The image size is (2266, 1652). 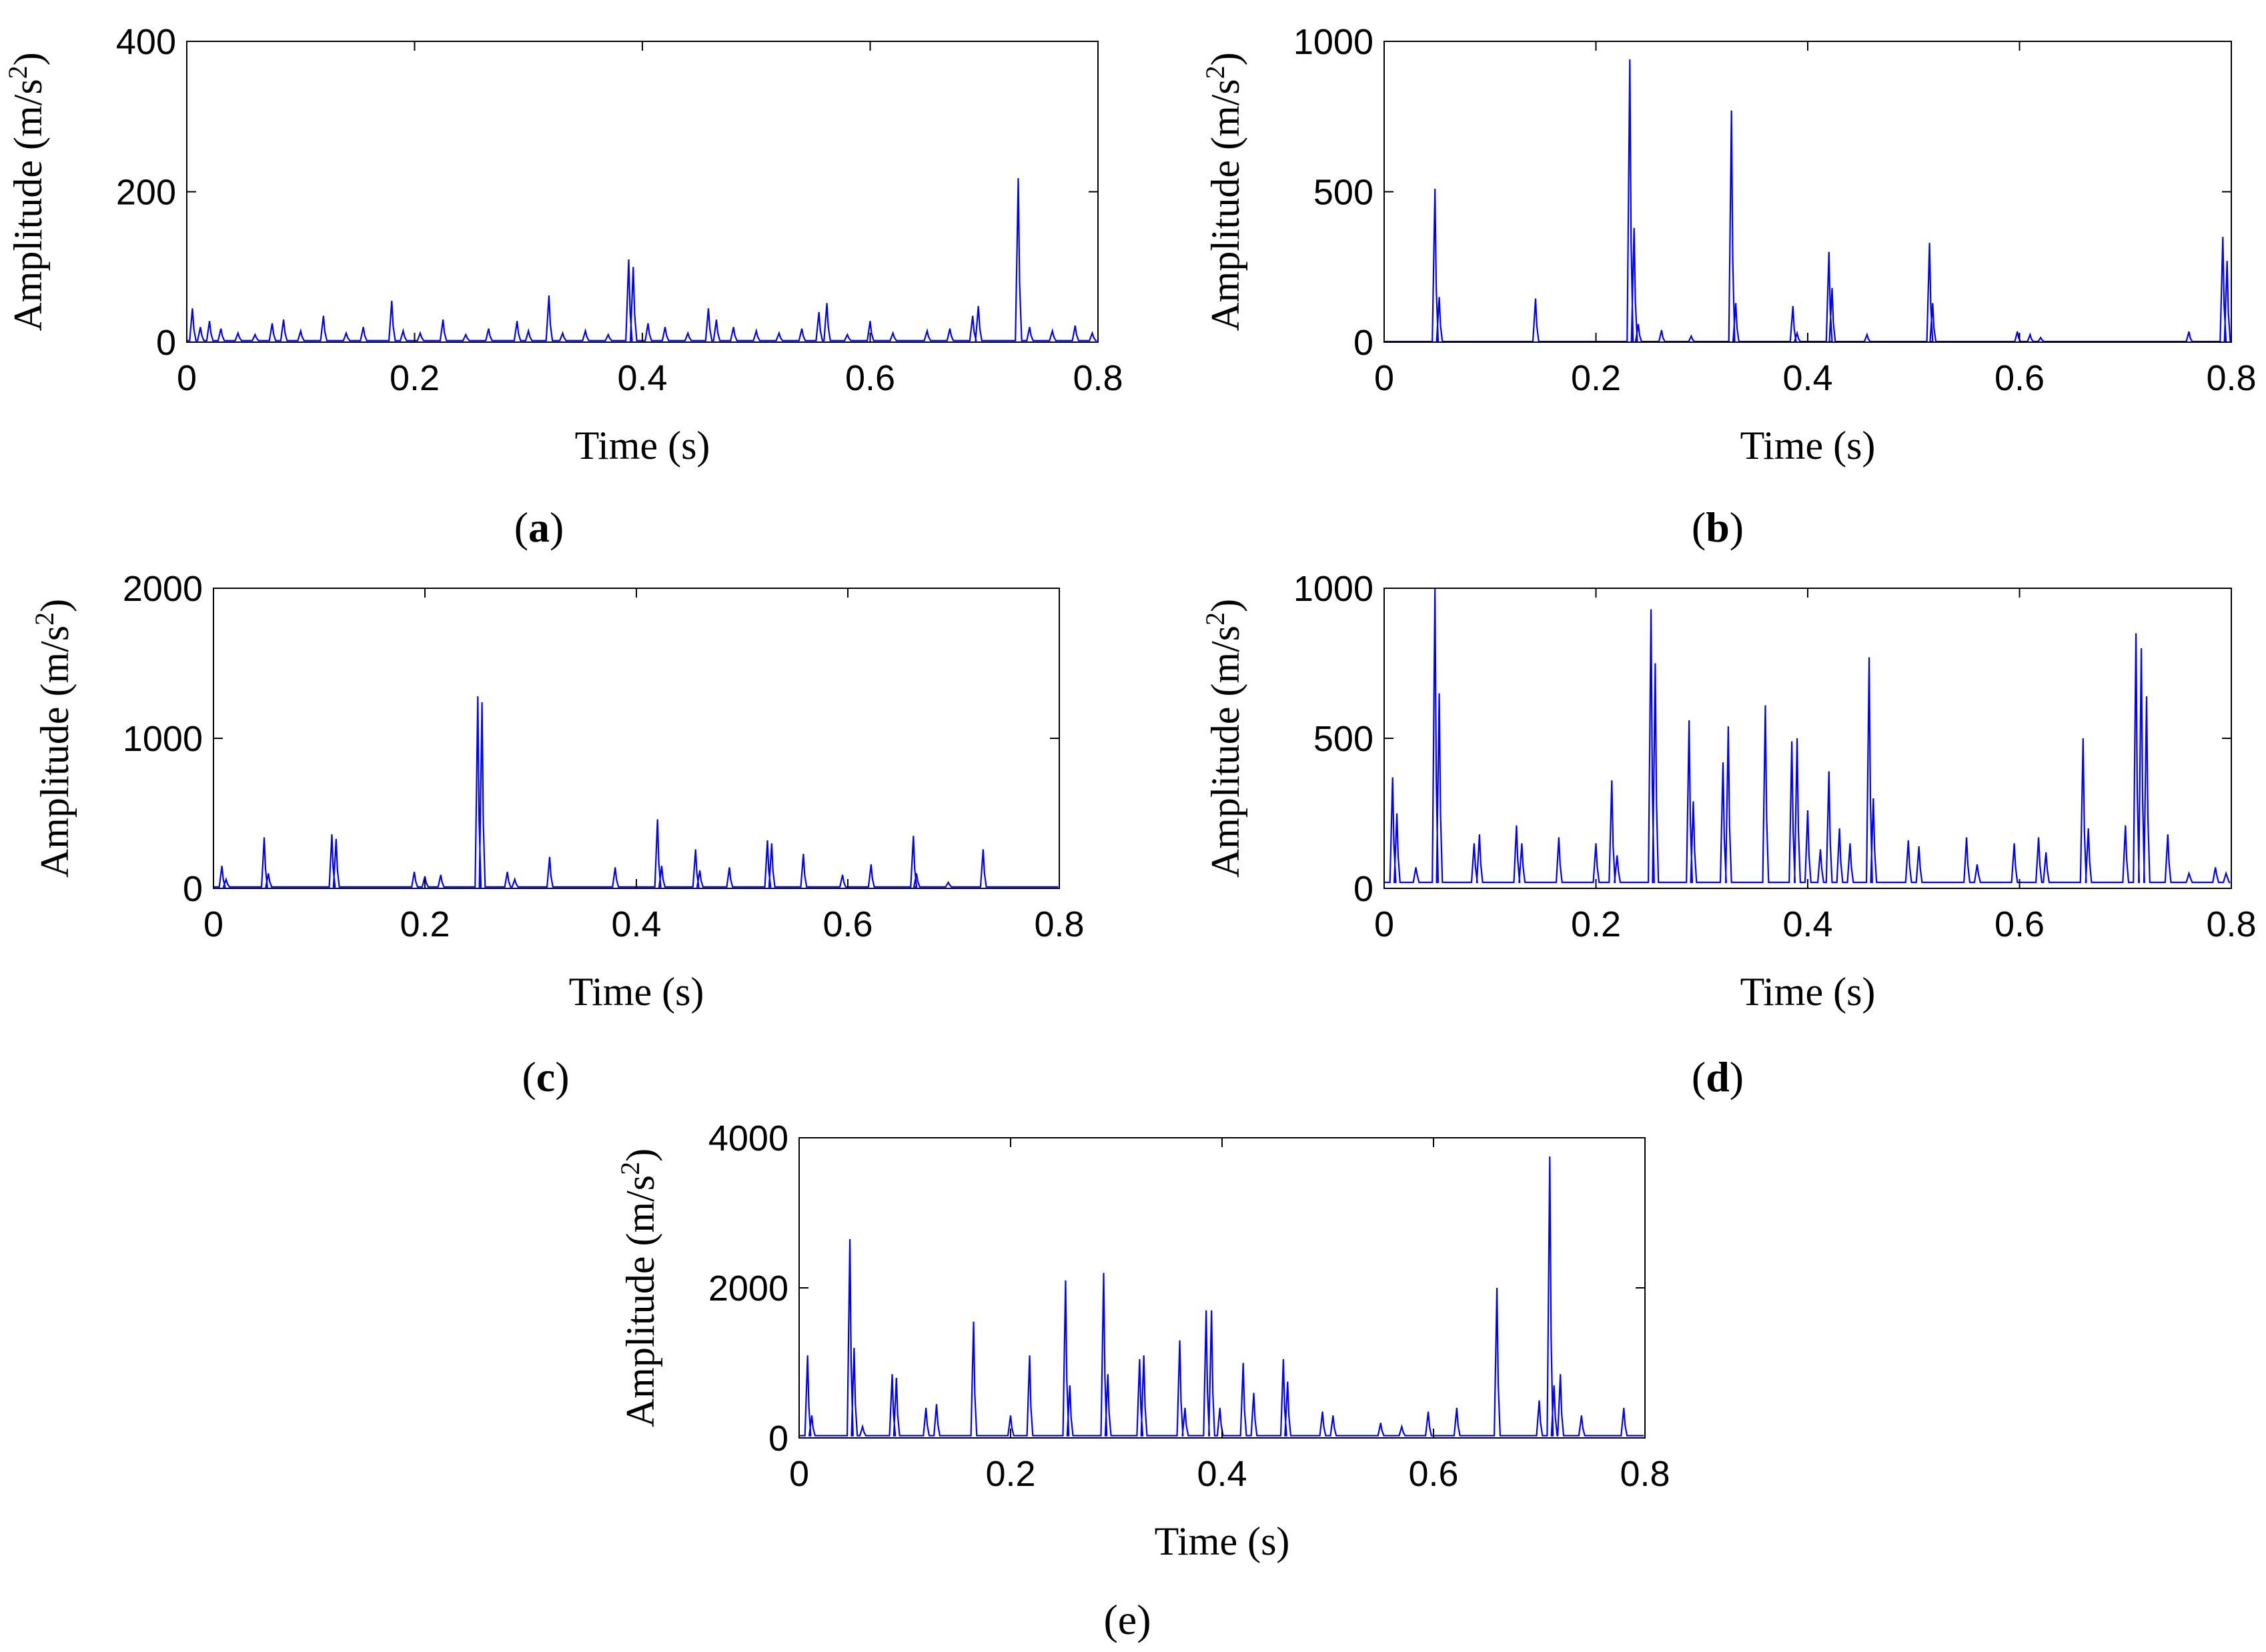 What do you see at coordinates (187, 378) in the screenshot?
I see `x-tick-label-a: 0` at bounding box center [187, 378].